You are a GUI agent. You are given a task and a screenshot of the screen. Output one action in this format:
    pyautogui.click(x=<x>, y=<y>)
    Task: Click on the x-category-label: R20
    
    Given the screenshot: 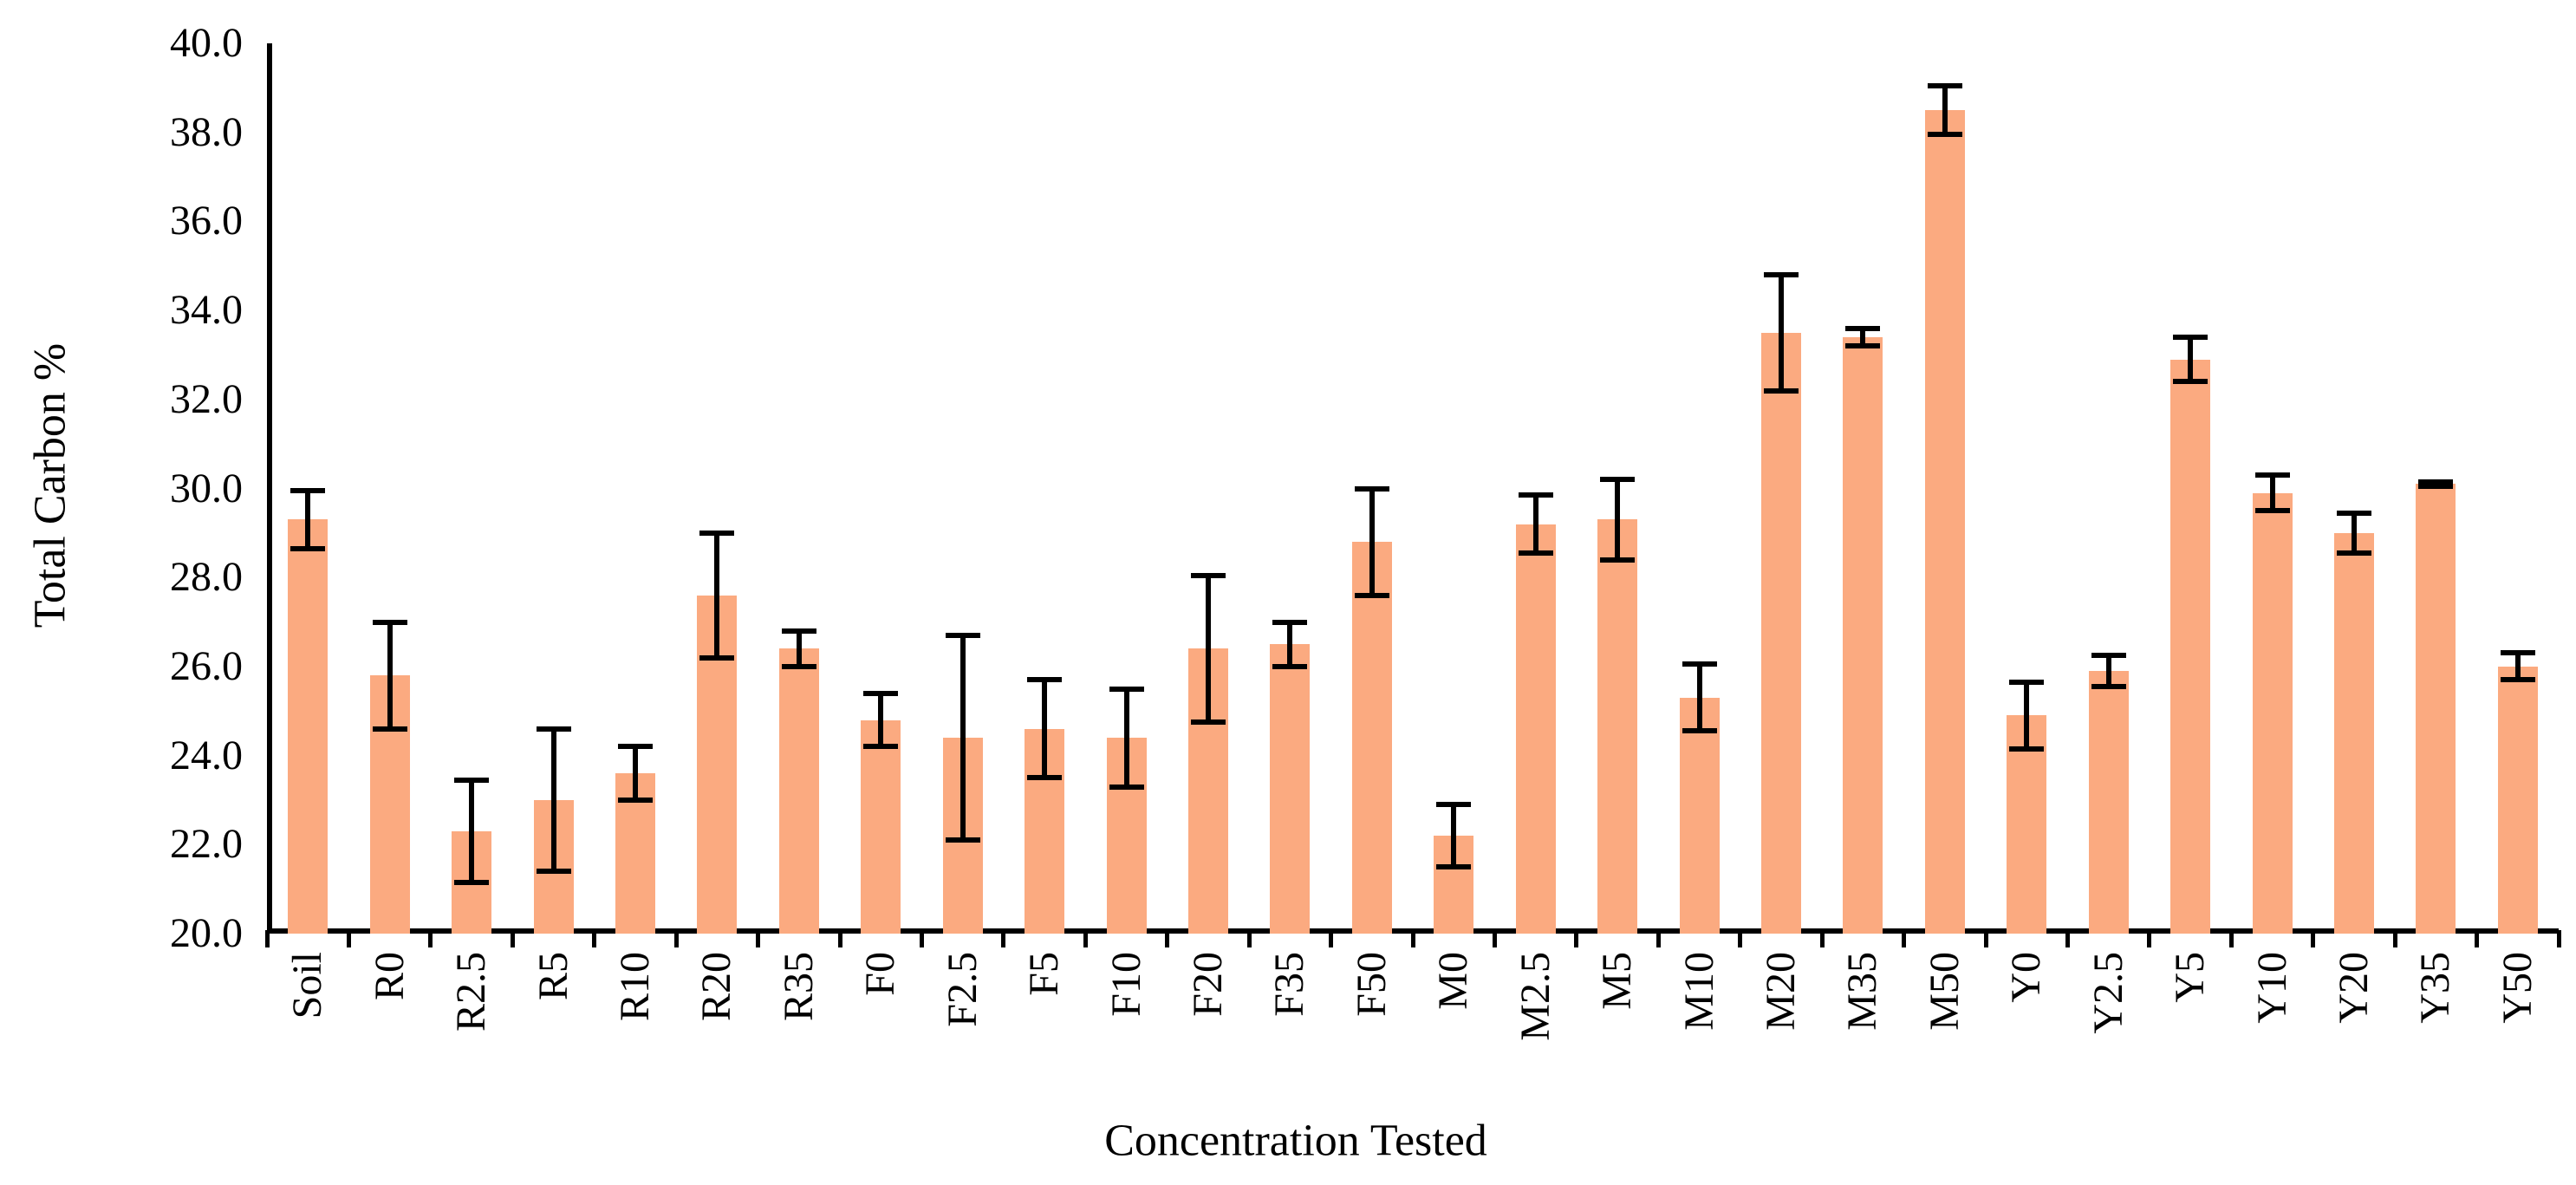 What is the action you would take?
    pyautogui.click(x=716, y=987)
    